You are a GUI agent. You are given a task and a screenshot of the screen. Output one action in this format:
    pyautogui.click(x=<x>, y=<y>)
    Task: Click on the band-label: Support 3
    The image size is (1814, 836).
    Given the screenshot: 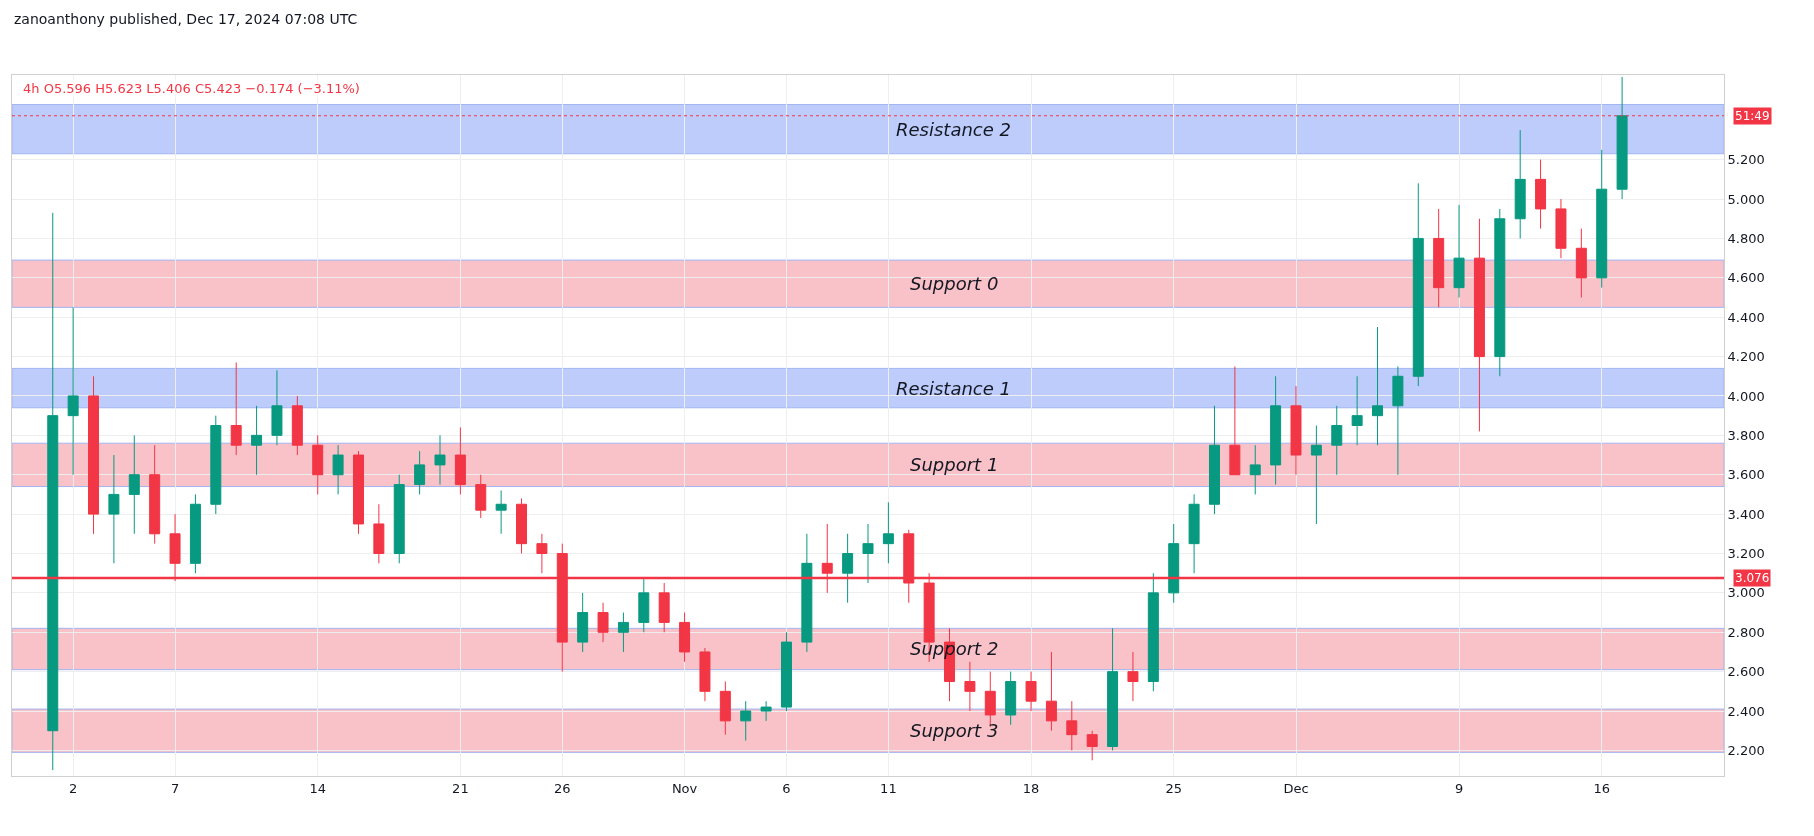 What is the action you would take?
    pyautogui.click(x=954, y=730)
    